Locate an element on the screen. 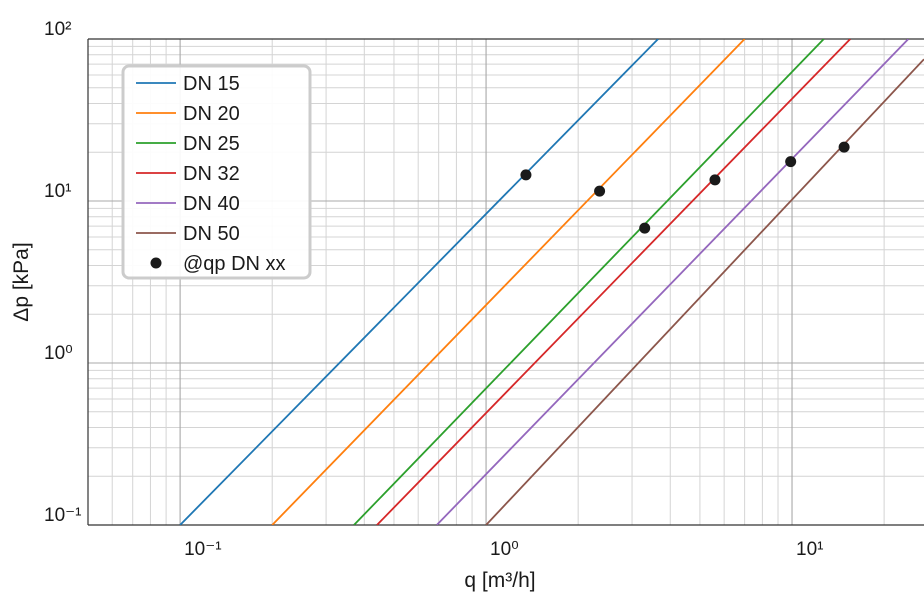  legend-box is located at coordinates (216, 172).